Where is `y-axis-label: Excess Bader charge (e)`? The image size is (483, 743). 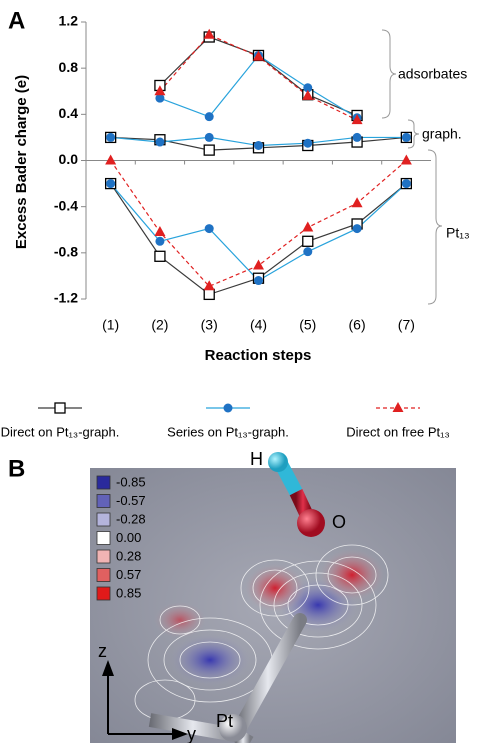
y-axis-label: Excess Bader charge (e) is located at coordinates (21, 162).